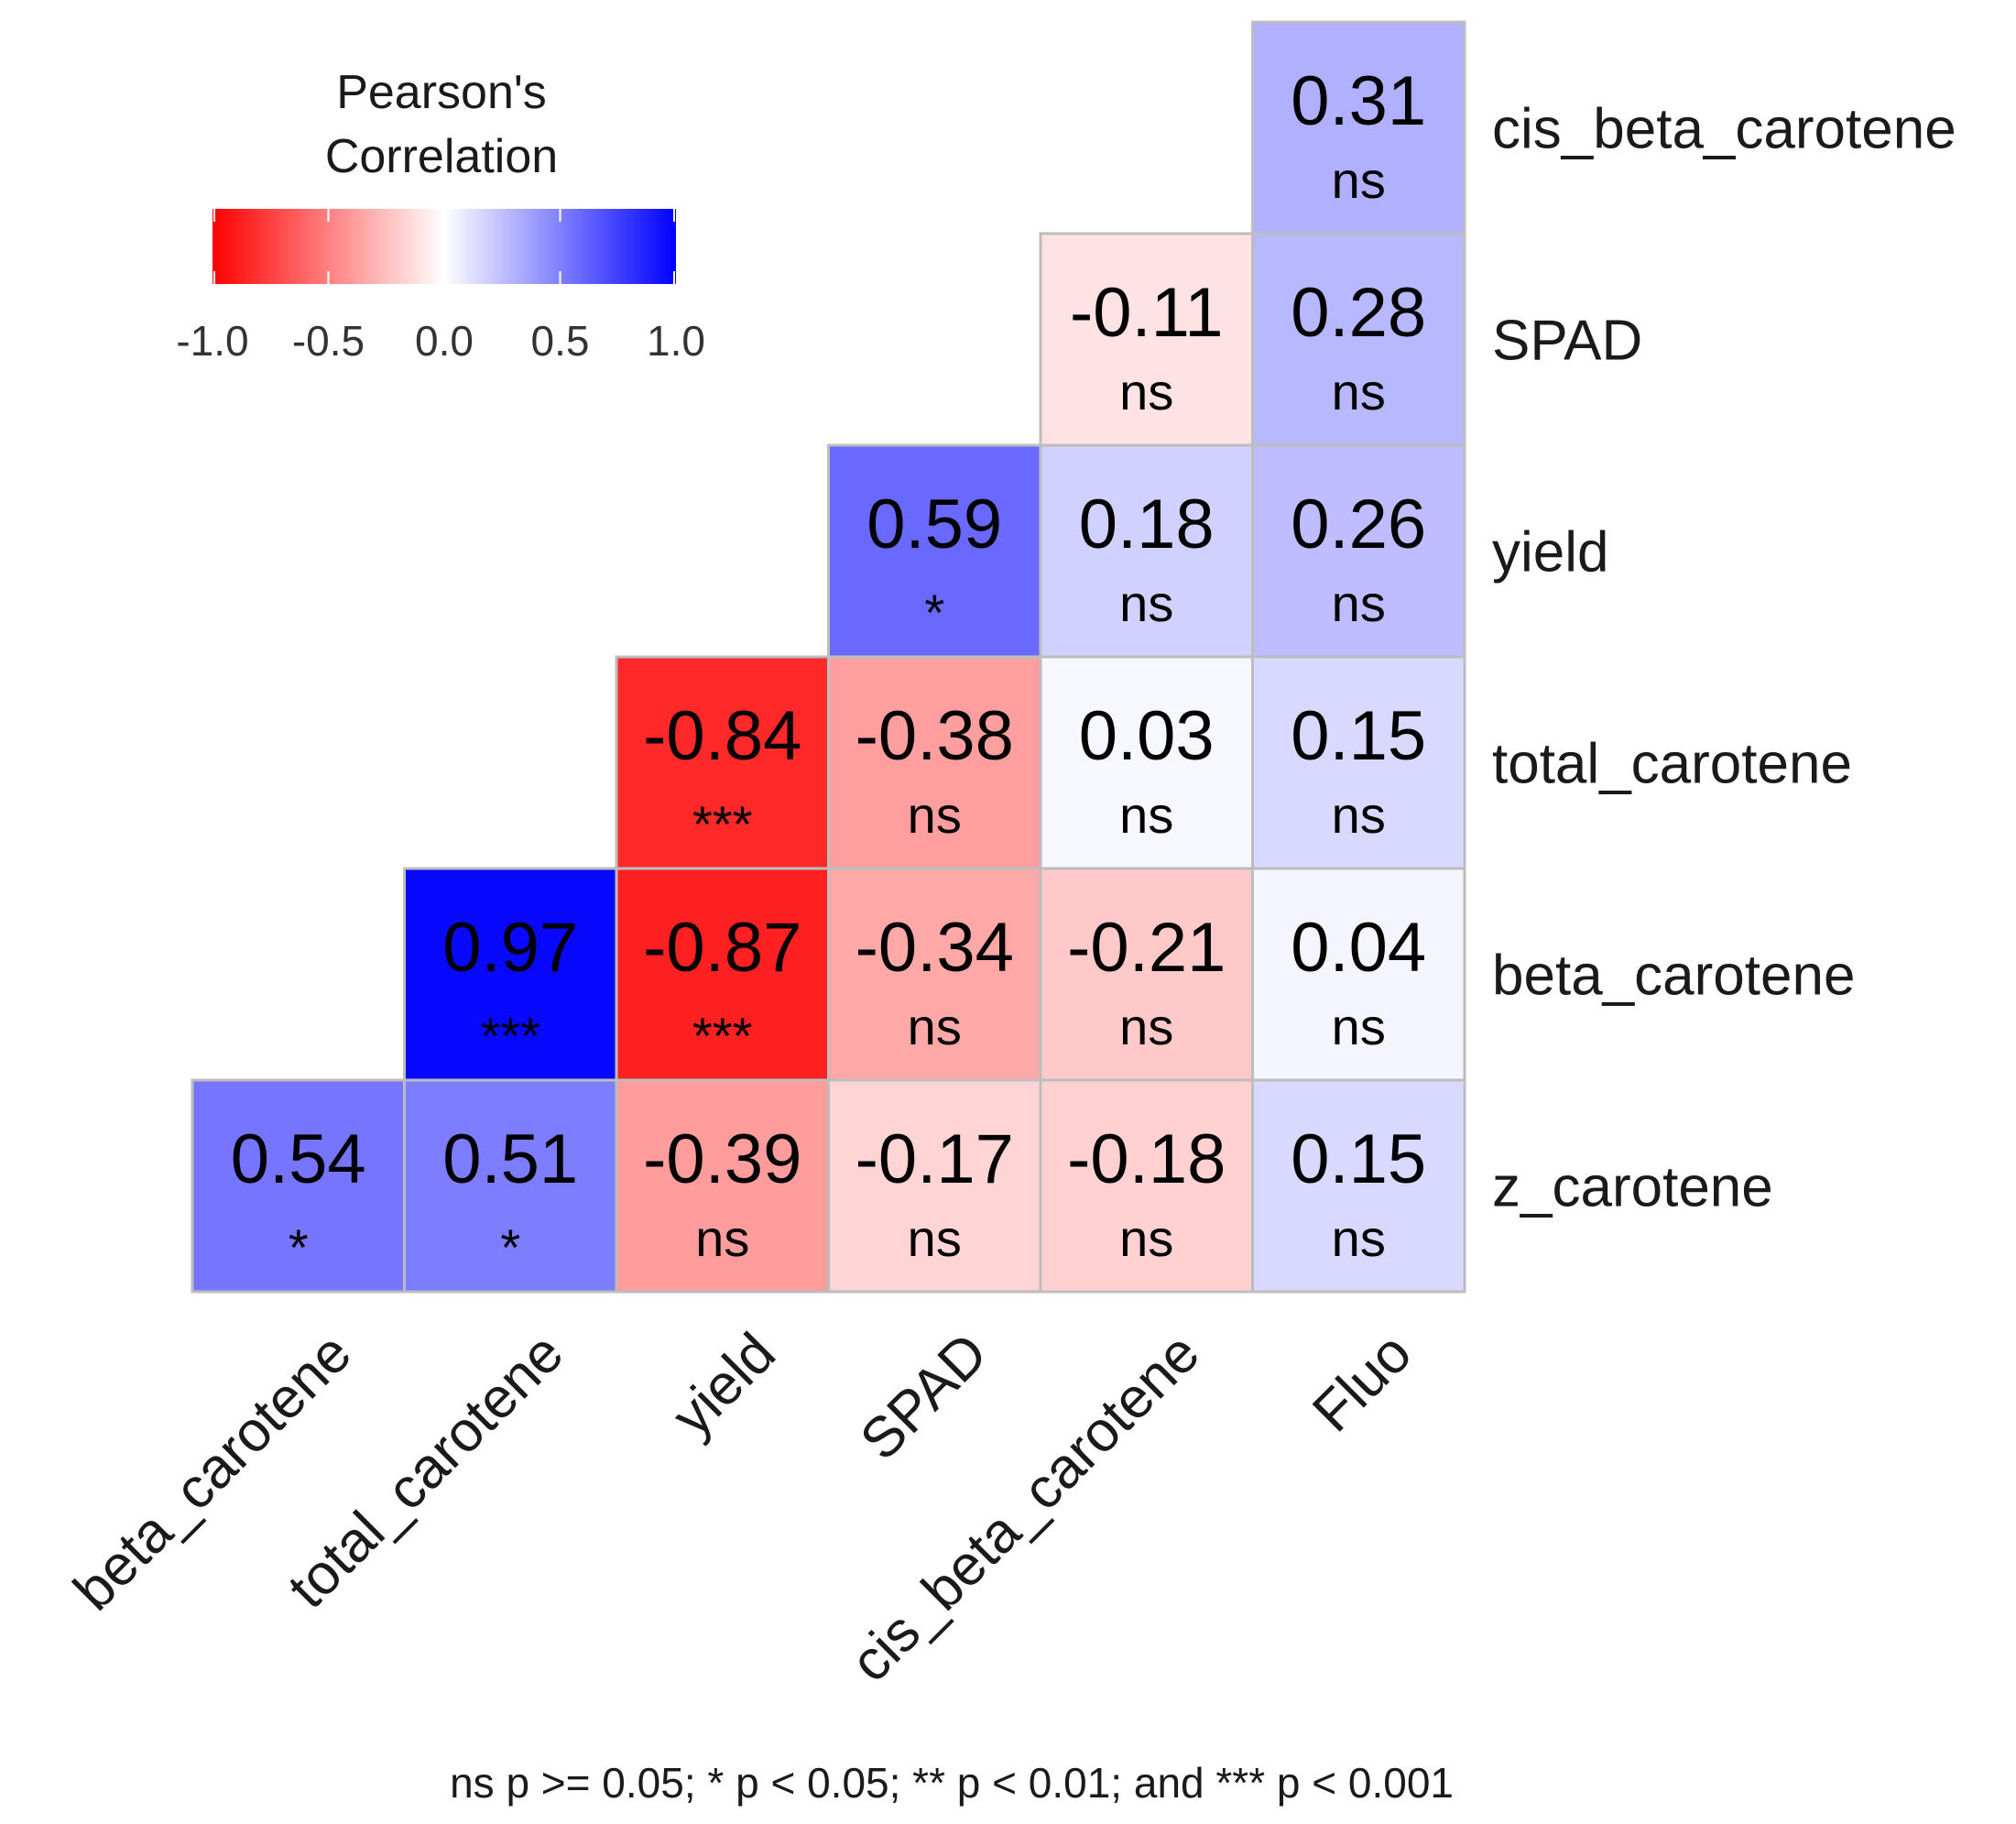 This screenshot has width=2016, height=1824. What do you see at coordinates (441, 92) in the screenshot?
I see `legend-title-line-1: Pearson's` at bounding box center [441, 92].